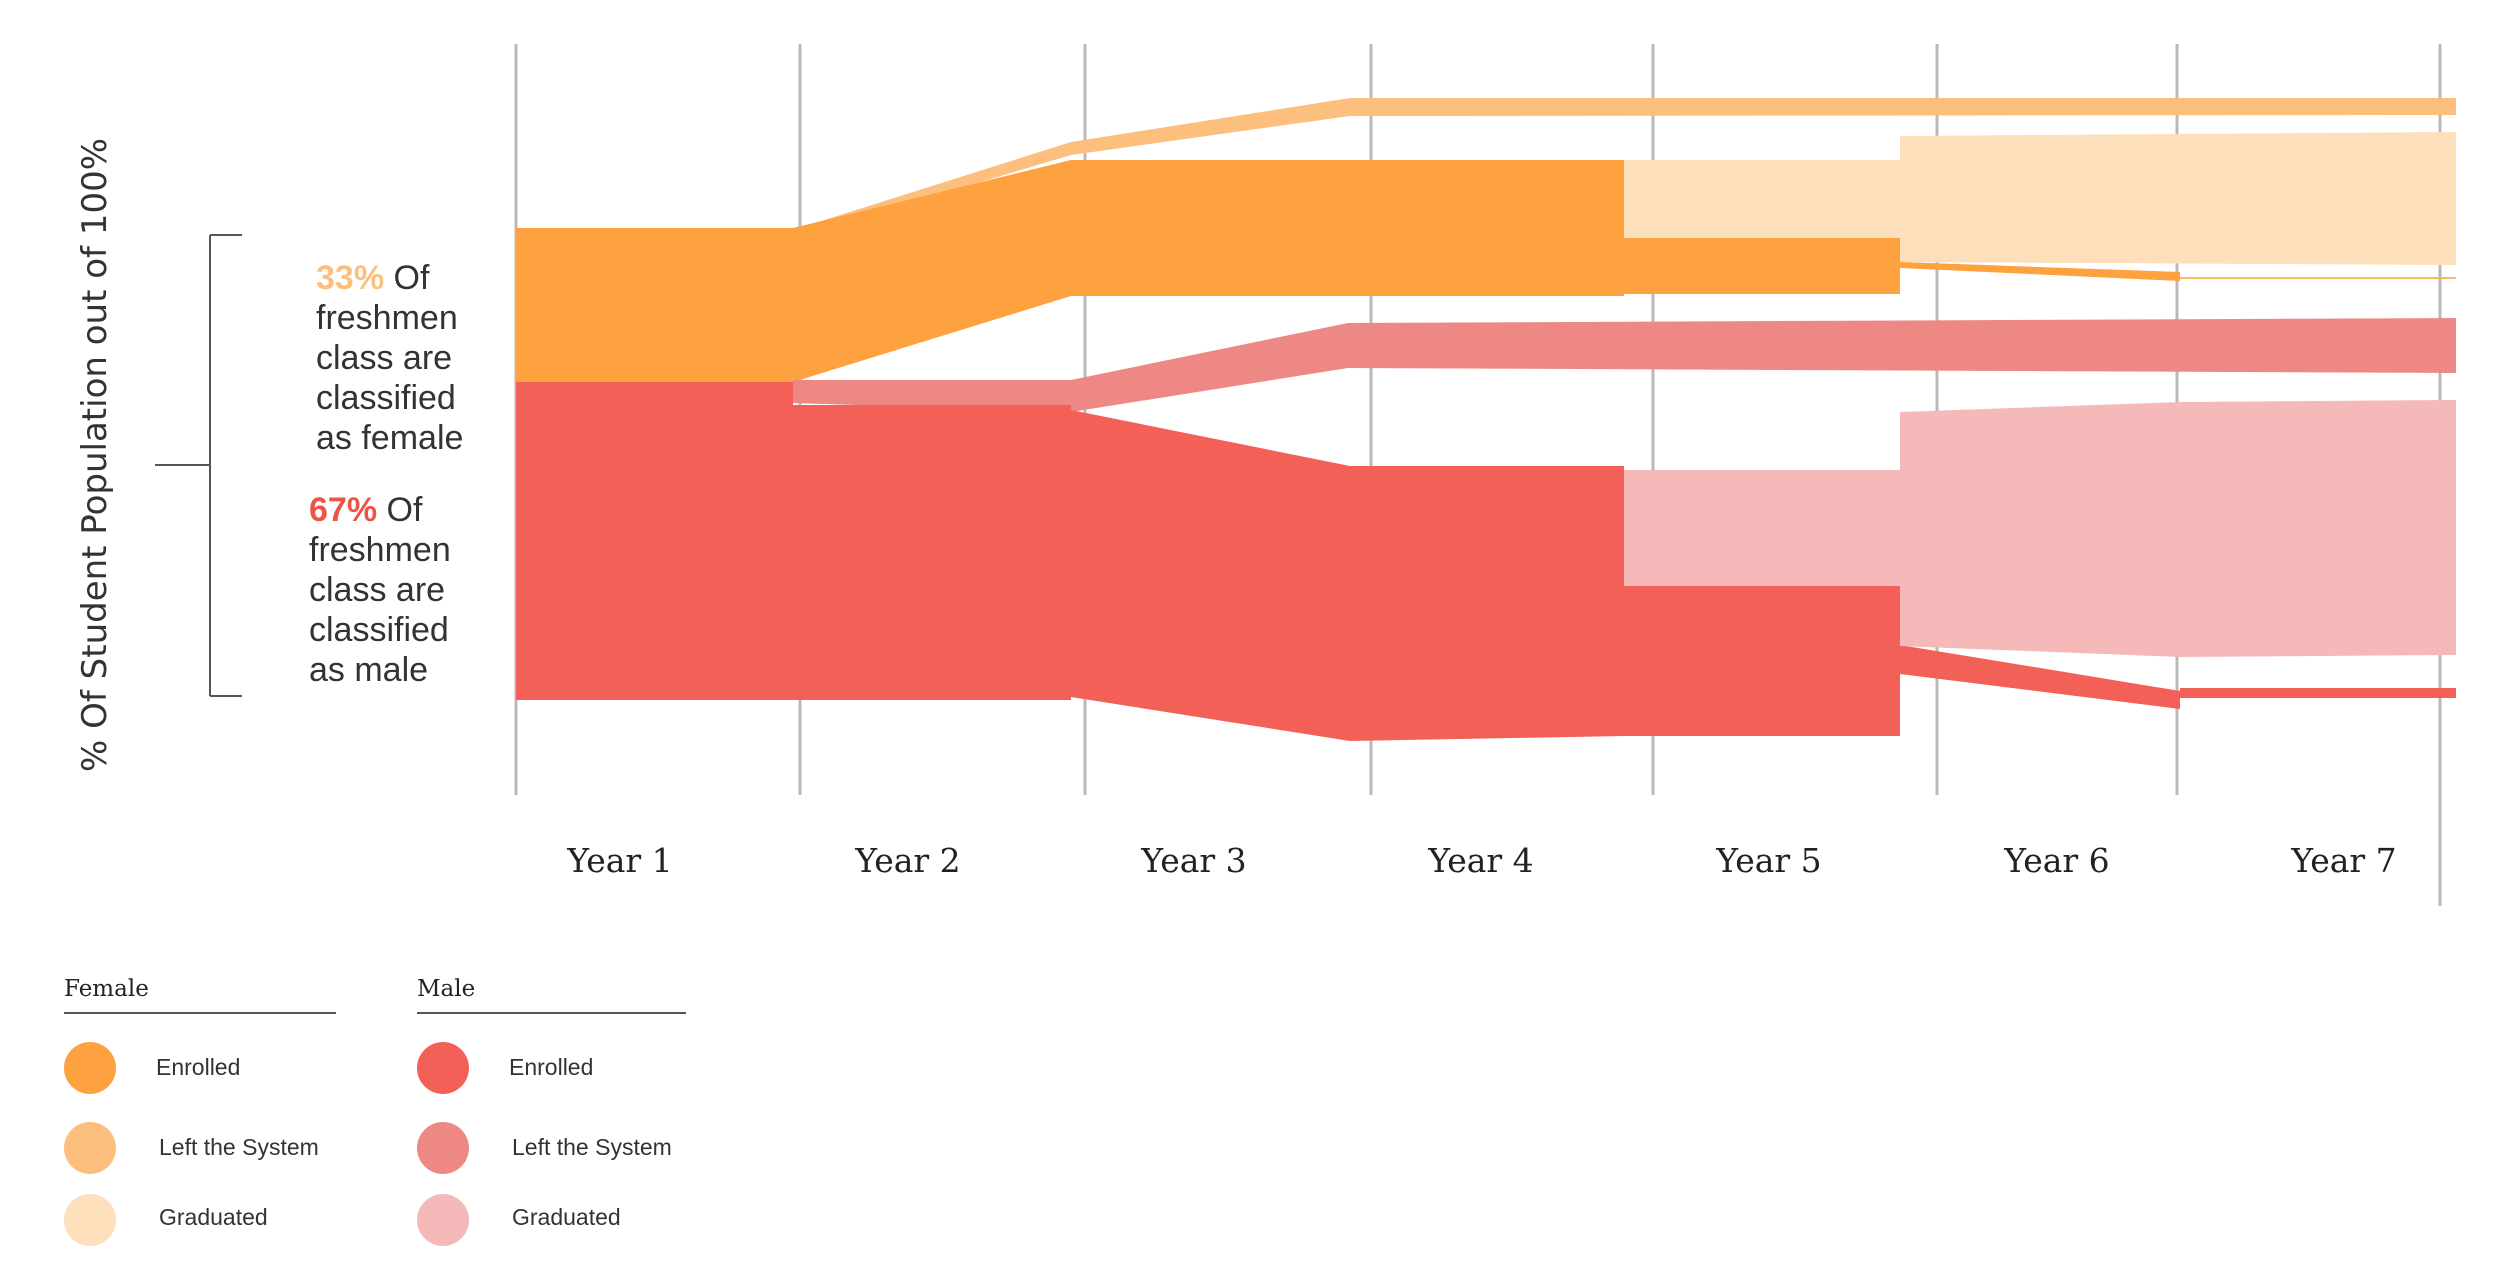 This screenshot has height=1286, width=2500. Describe the element at coordinates (566, 1217) in the screenshot. I see `legend-label-male-graduated: Graduated` at that location.